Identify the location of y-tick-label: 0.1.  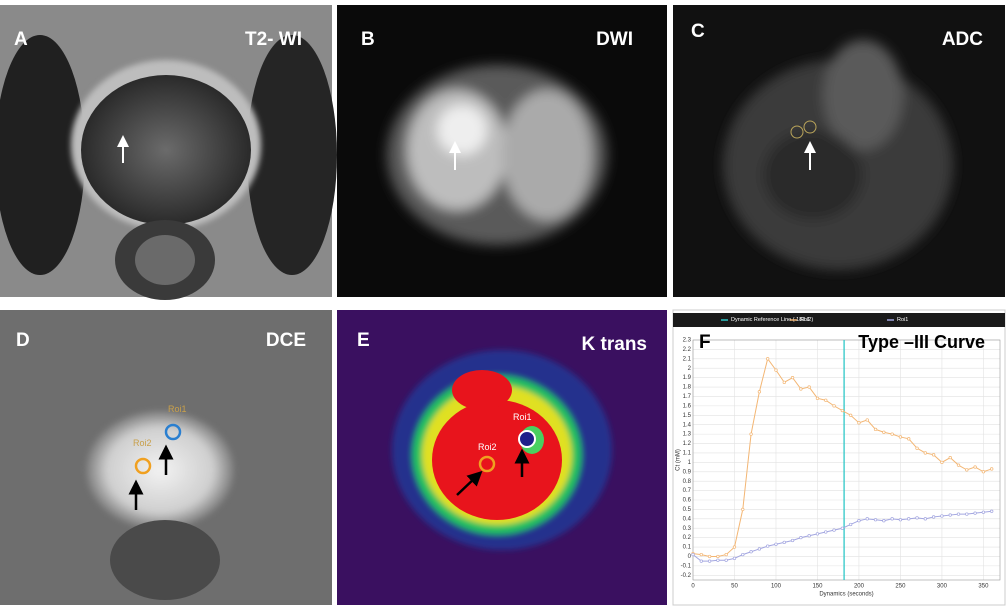
(687, 548).